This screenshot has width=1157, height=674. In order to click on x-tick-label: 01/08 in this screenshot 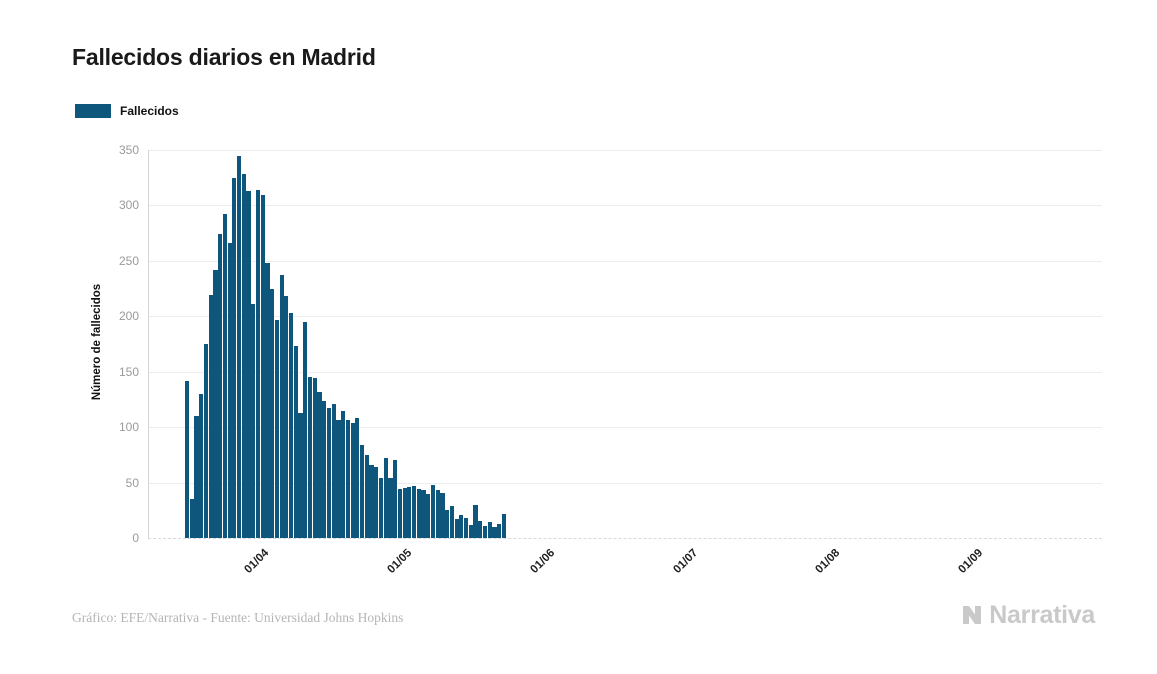, I will do `click(828, 561)`.